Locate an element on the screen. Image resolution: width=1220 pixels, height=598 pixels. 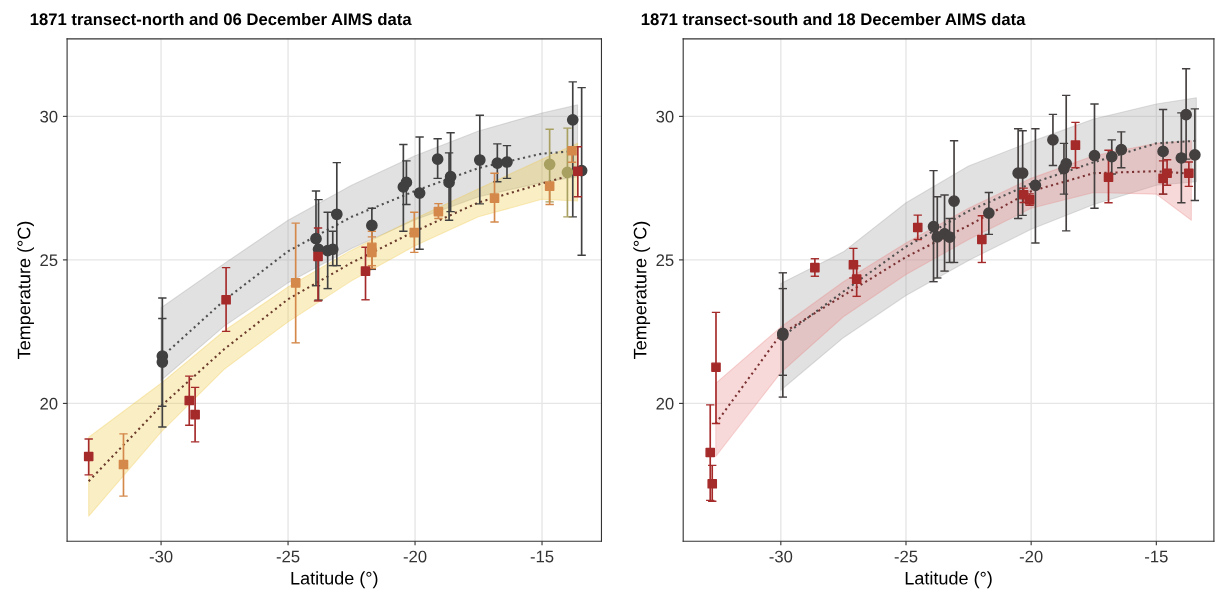
chart-title: 1871 transect-north and 06 December AIMS data is located at coordinates (221, 19).